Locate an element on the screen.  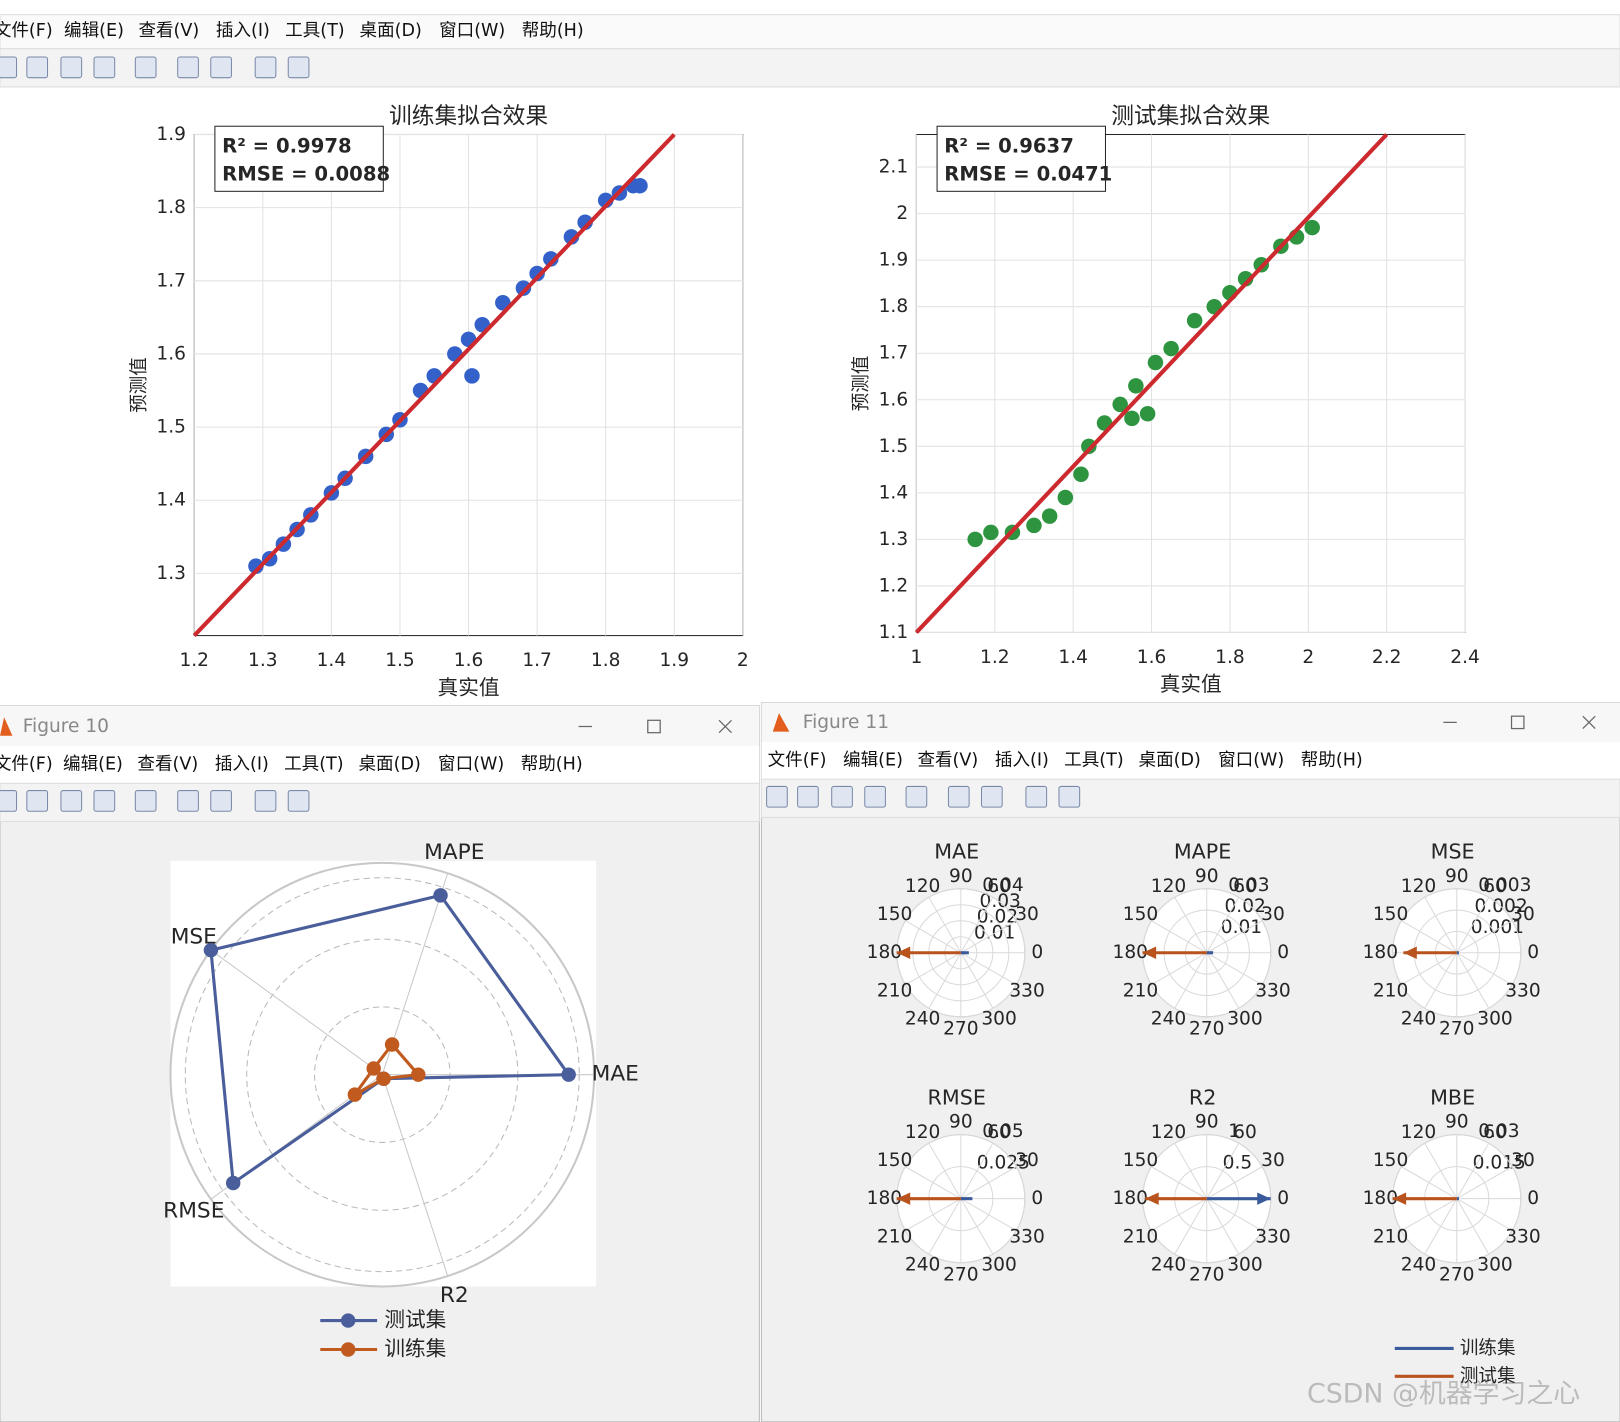
theta-tick-label: 180 is located at coordinates (884, 952).